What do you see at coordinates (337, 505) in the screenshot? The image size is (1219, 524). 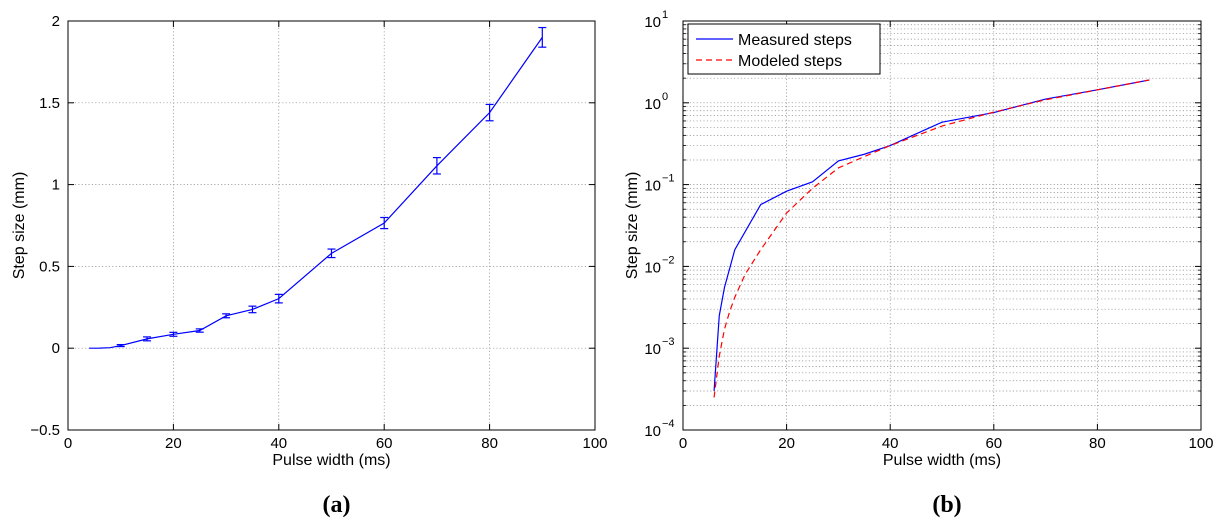 I see `panel-label-a: (a)` at bounding box center [337, 505].